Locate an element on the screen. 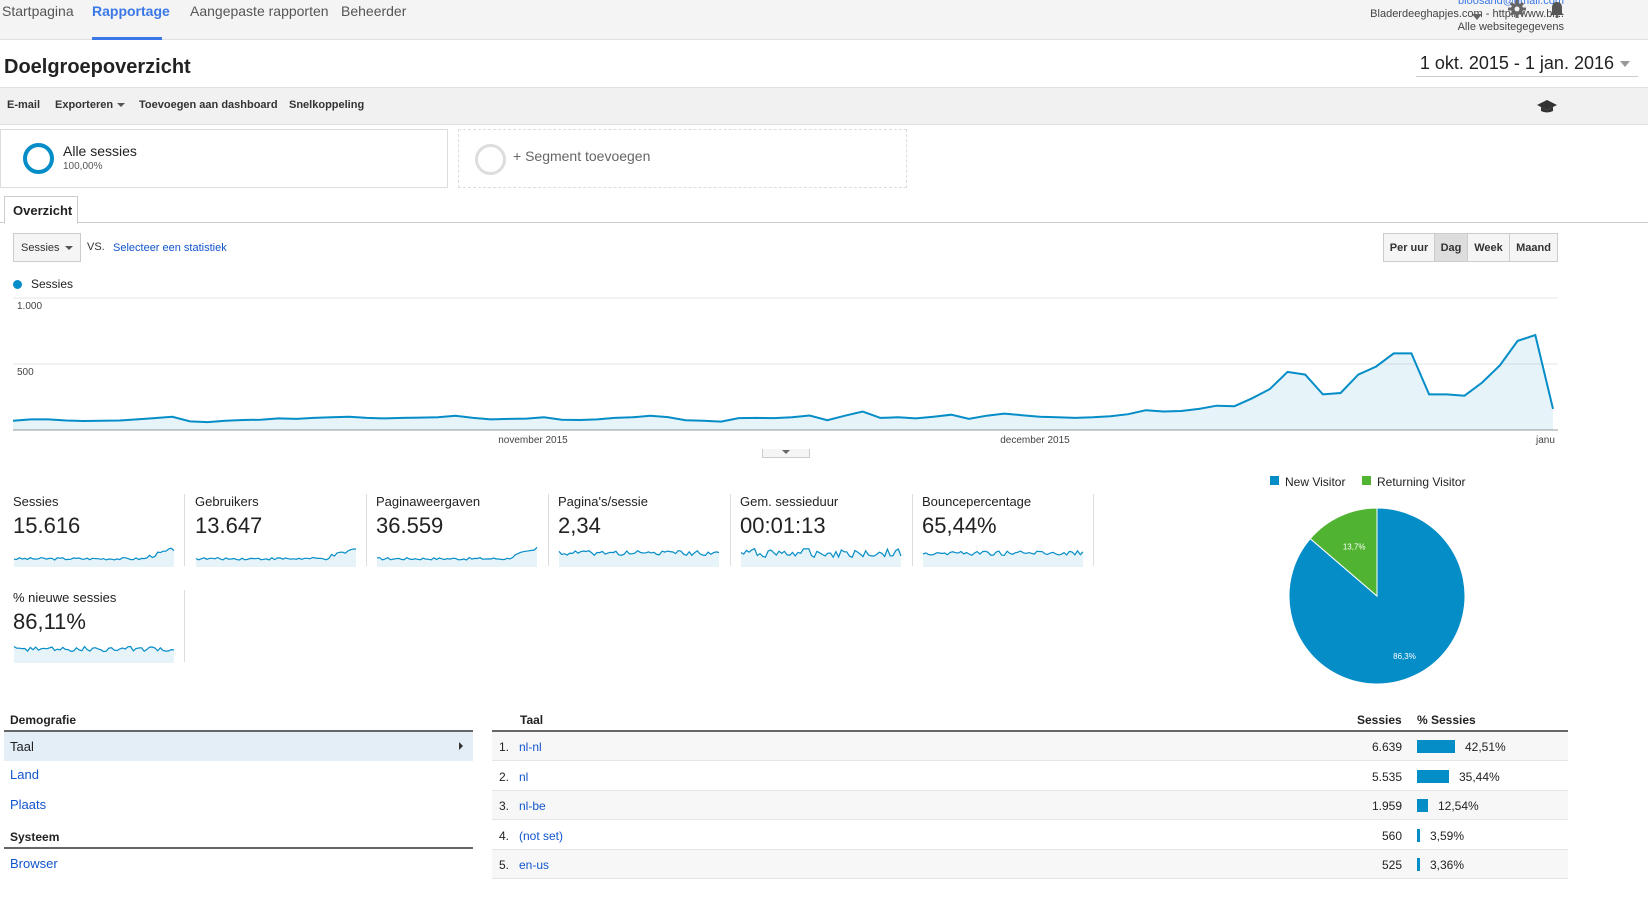 This screenshot has width=1648, height=917. legend-label-returning-visitor: Returning Visitor is located at coordinates (1421, 482).